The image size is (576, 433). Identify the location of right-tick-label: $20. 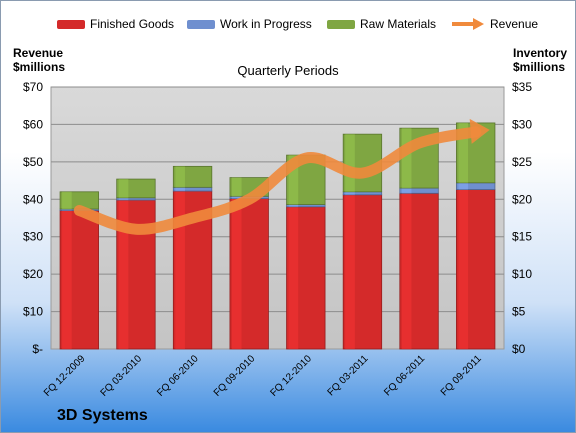
(522, 199).